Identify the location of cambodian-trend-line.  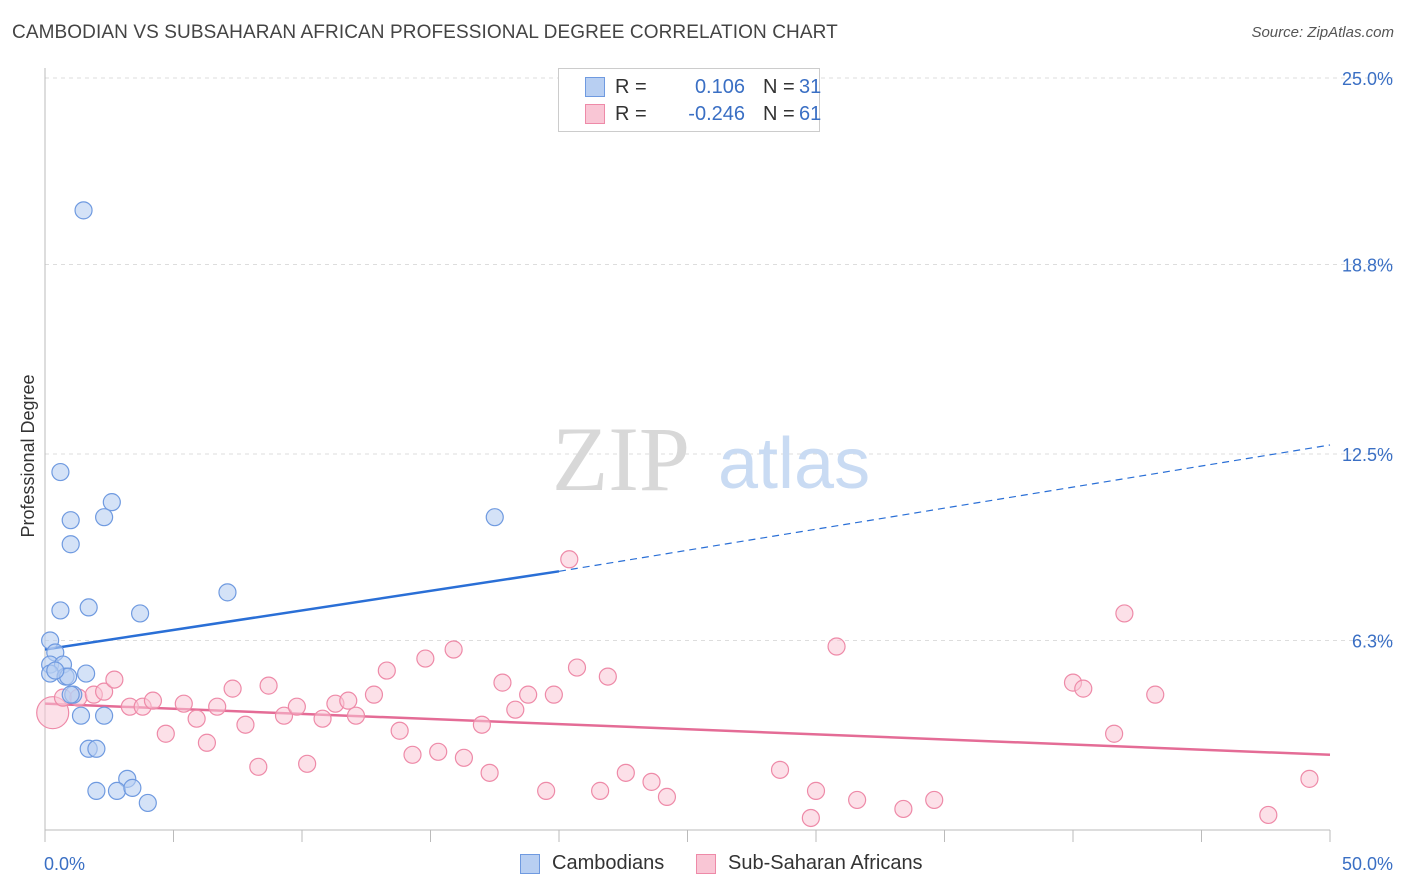
(302, 610).